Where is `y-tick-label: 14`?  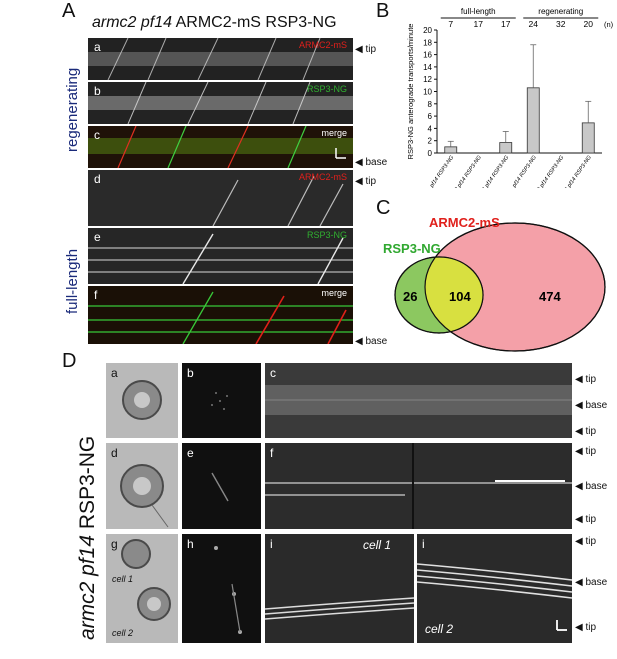
y-tick-label: 14 is located at coordinates (427, 67).